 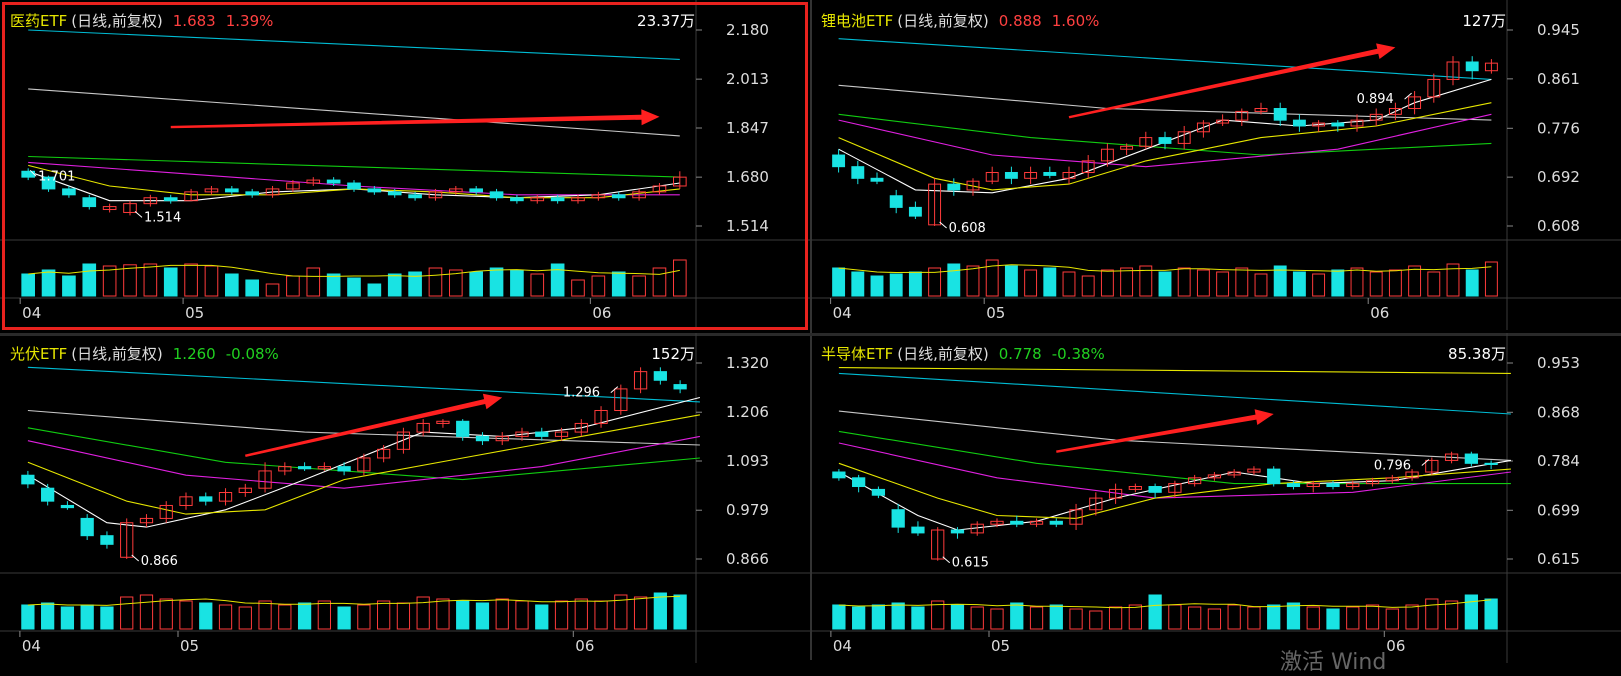 What do you see at coordinates (1558, 412) in the screenshot?
I see `y-tick-label: 0.868` at bounding box center [1558, 412].